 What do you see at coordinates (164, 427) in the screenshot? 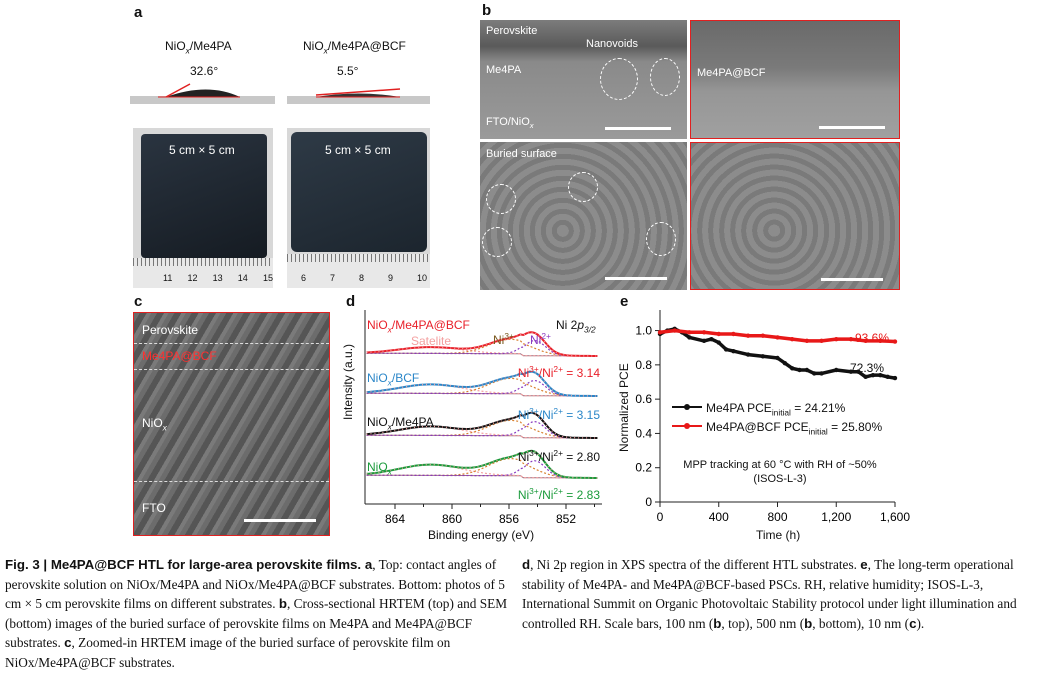
I see `label-sub: x` at bounding box center [164, 427].